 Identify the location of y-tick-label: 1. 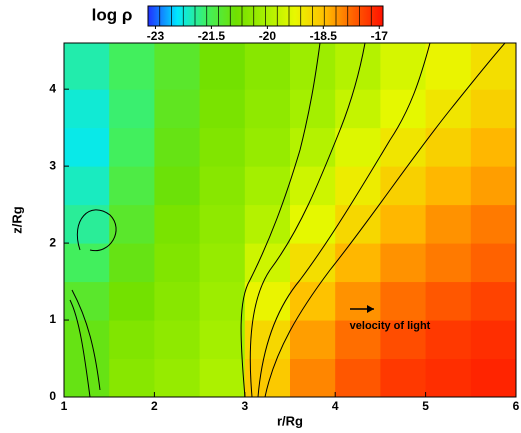
(52, 319).